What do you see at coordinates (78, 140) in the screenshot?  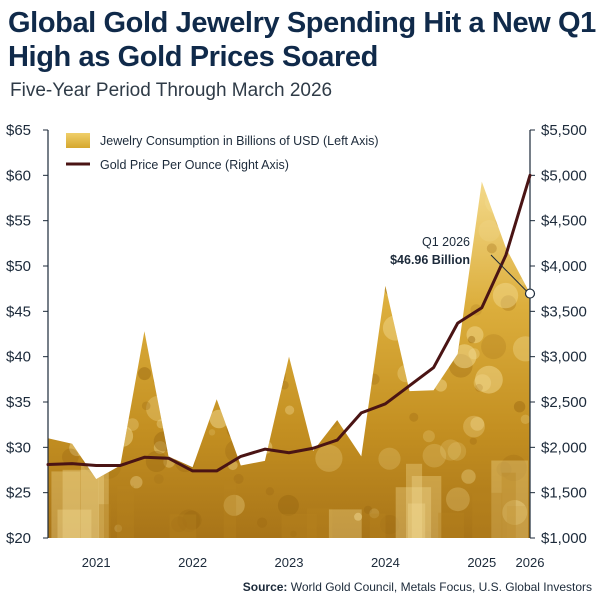 I see `legend-swatch-jewelry` at bounding box center [78, 140].